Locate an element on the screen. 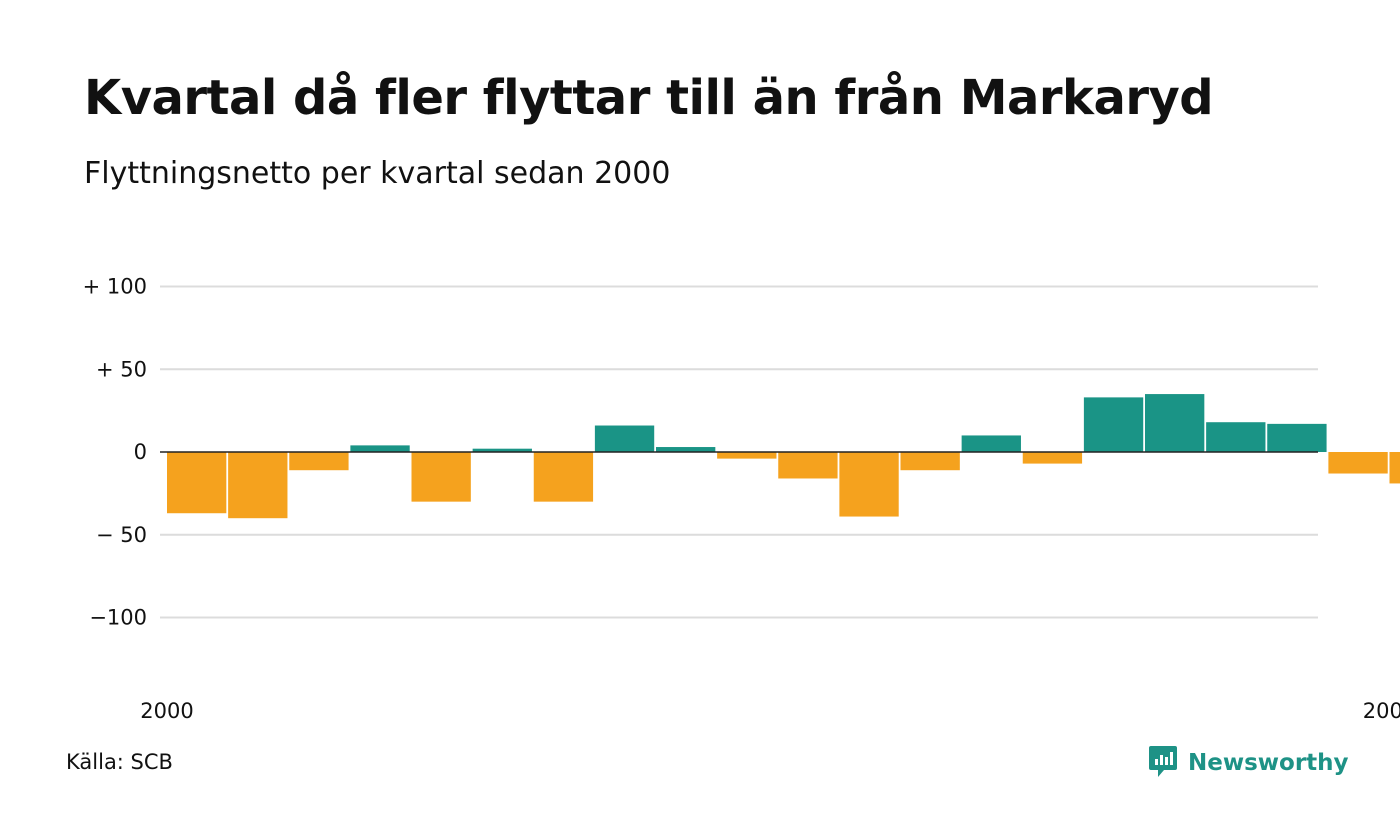  y-tick-label: 0 is located at coordinates (140, 452).